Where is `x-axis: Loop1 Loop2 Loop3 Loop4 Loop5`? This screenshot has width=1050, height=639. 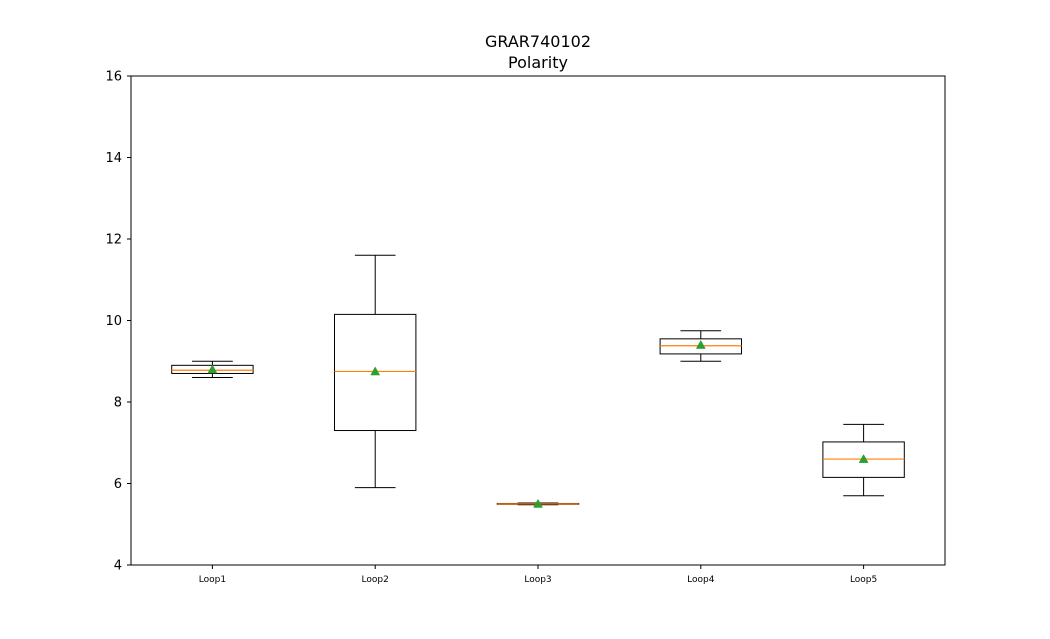
x-axis: Loop1 Loop2 Loop3 Loop4 Loop5 is located at coordinates (538, 575).